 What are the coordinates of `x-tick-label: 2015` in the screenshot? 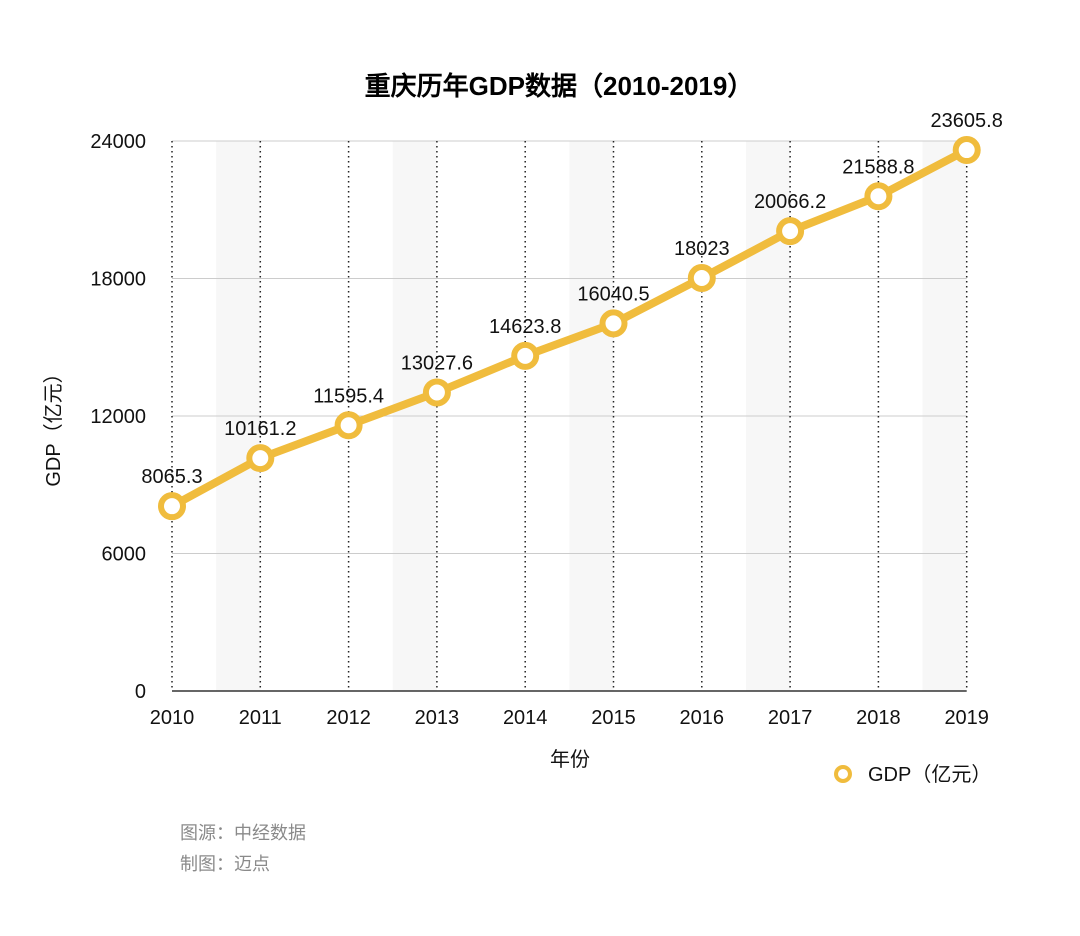 It's located at (613, 718).